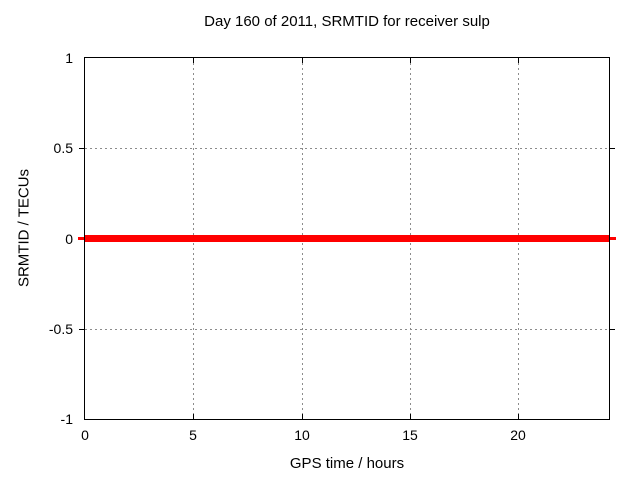 The height and width of the screenshot is (480, 640). Describe the element at coordinates (66, 419) in the screenshot. I see `y-tick-label: -1` at that location.